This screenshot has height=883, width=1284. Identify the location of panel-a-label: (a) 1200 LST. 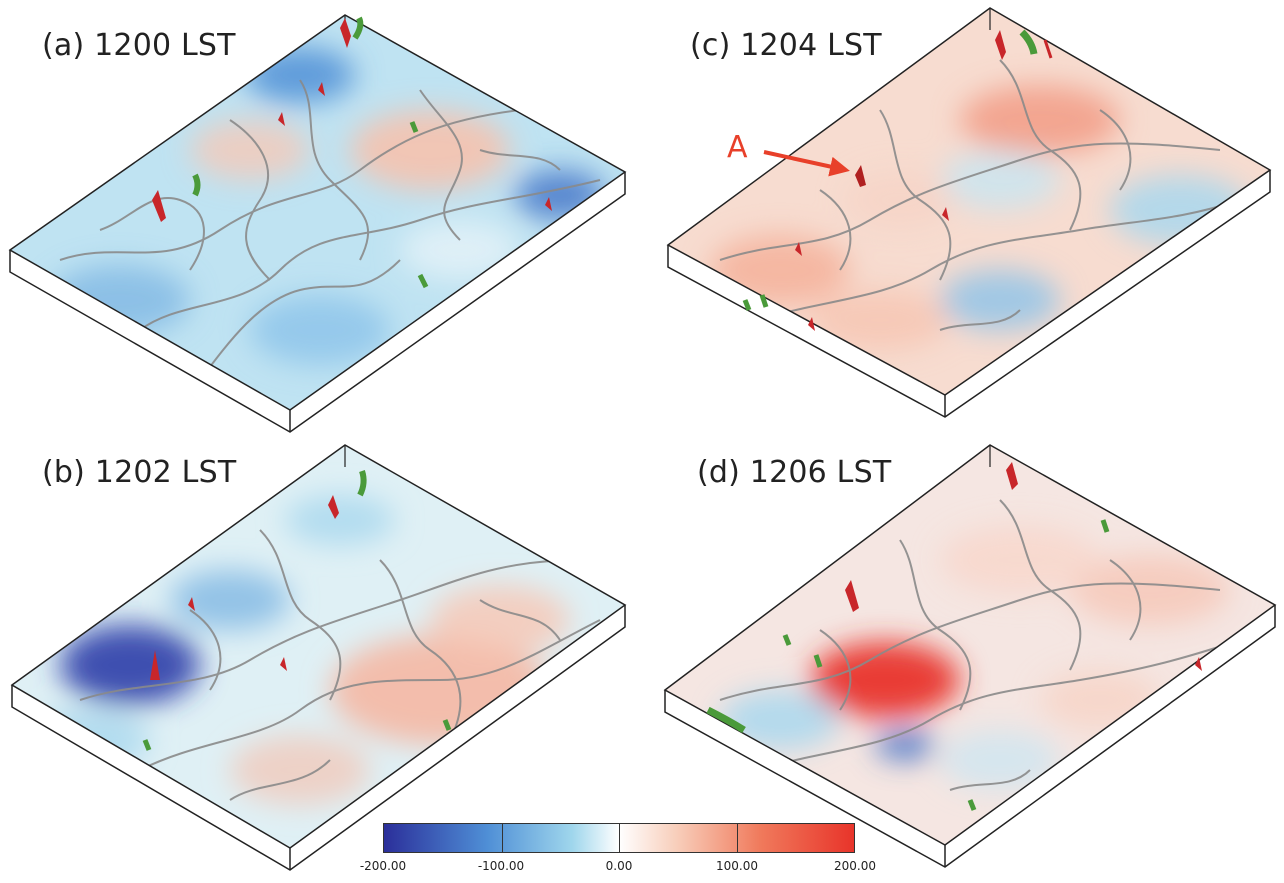
(139, 45).